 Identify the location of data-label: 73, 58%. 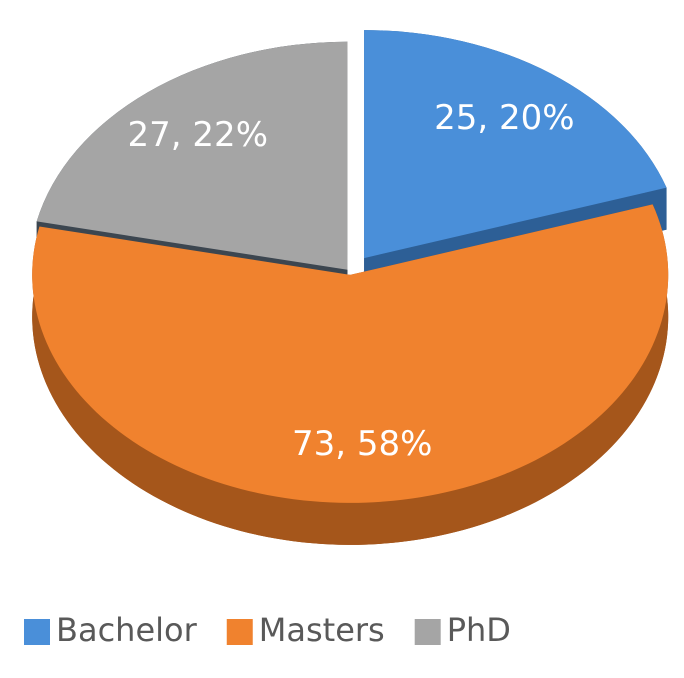
(362, 444).